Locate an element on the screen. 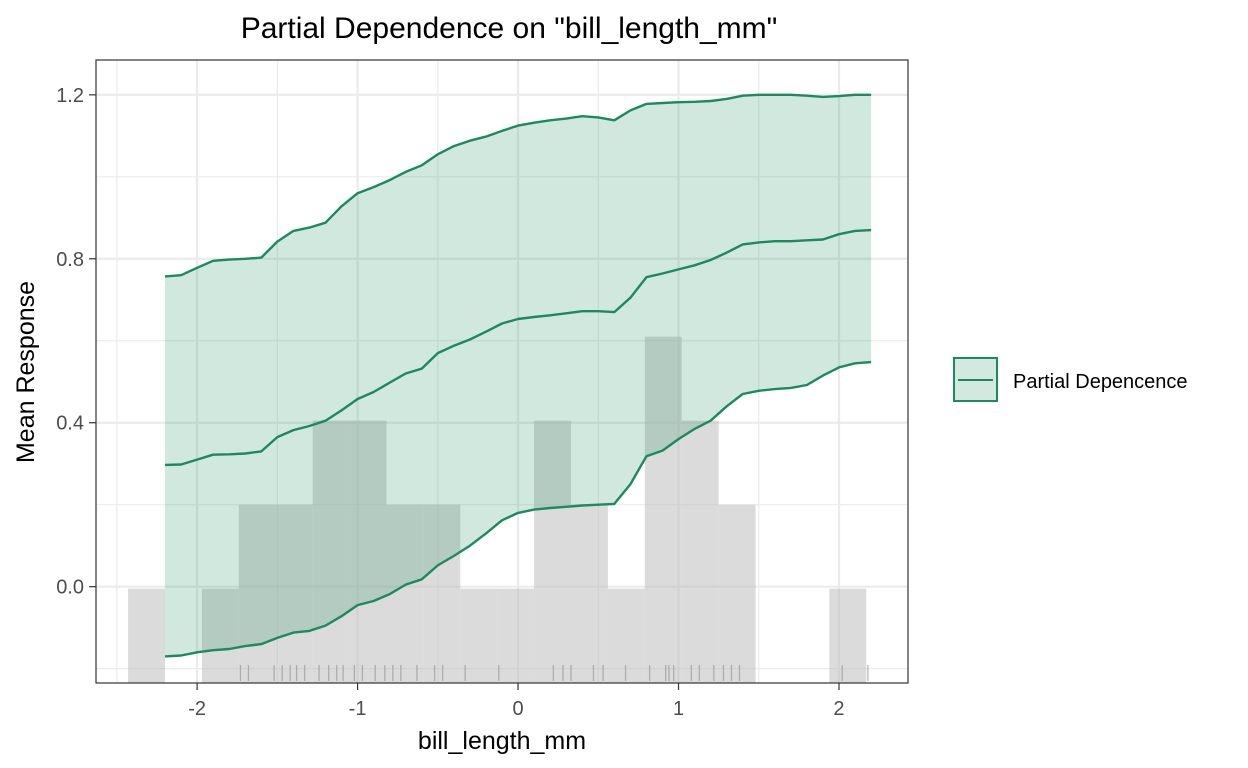  y-tick-label: 0.4 is located at coordinates (70, 424).